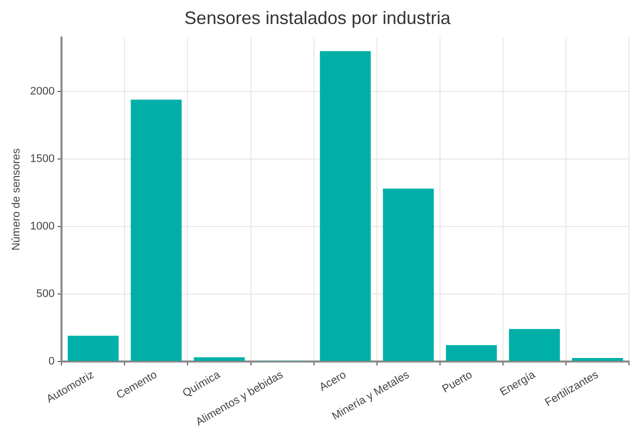 This screenshot has height=436, width=643. I want to click on y-tick-label: 0, so click(51, 361).